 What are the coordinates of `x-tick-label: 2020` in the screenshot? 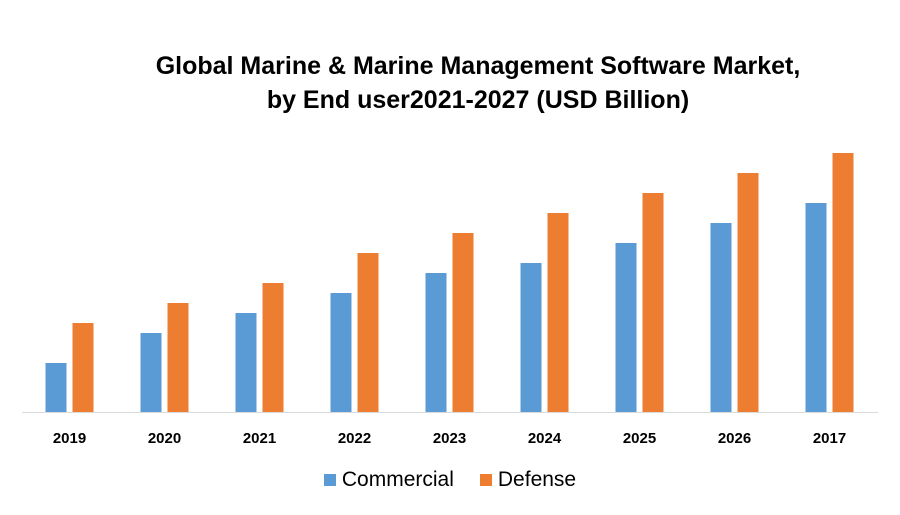 It's located at (164, 438).